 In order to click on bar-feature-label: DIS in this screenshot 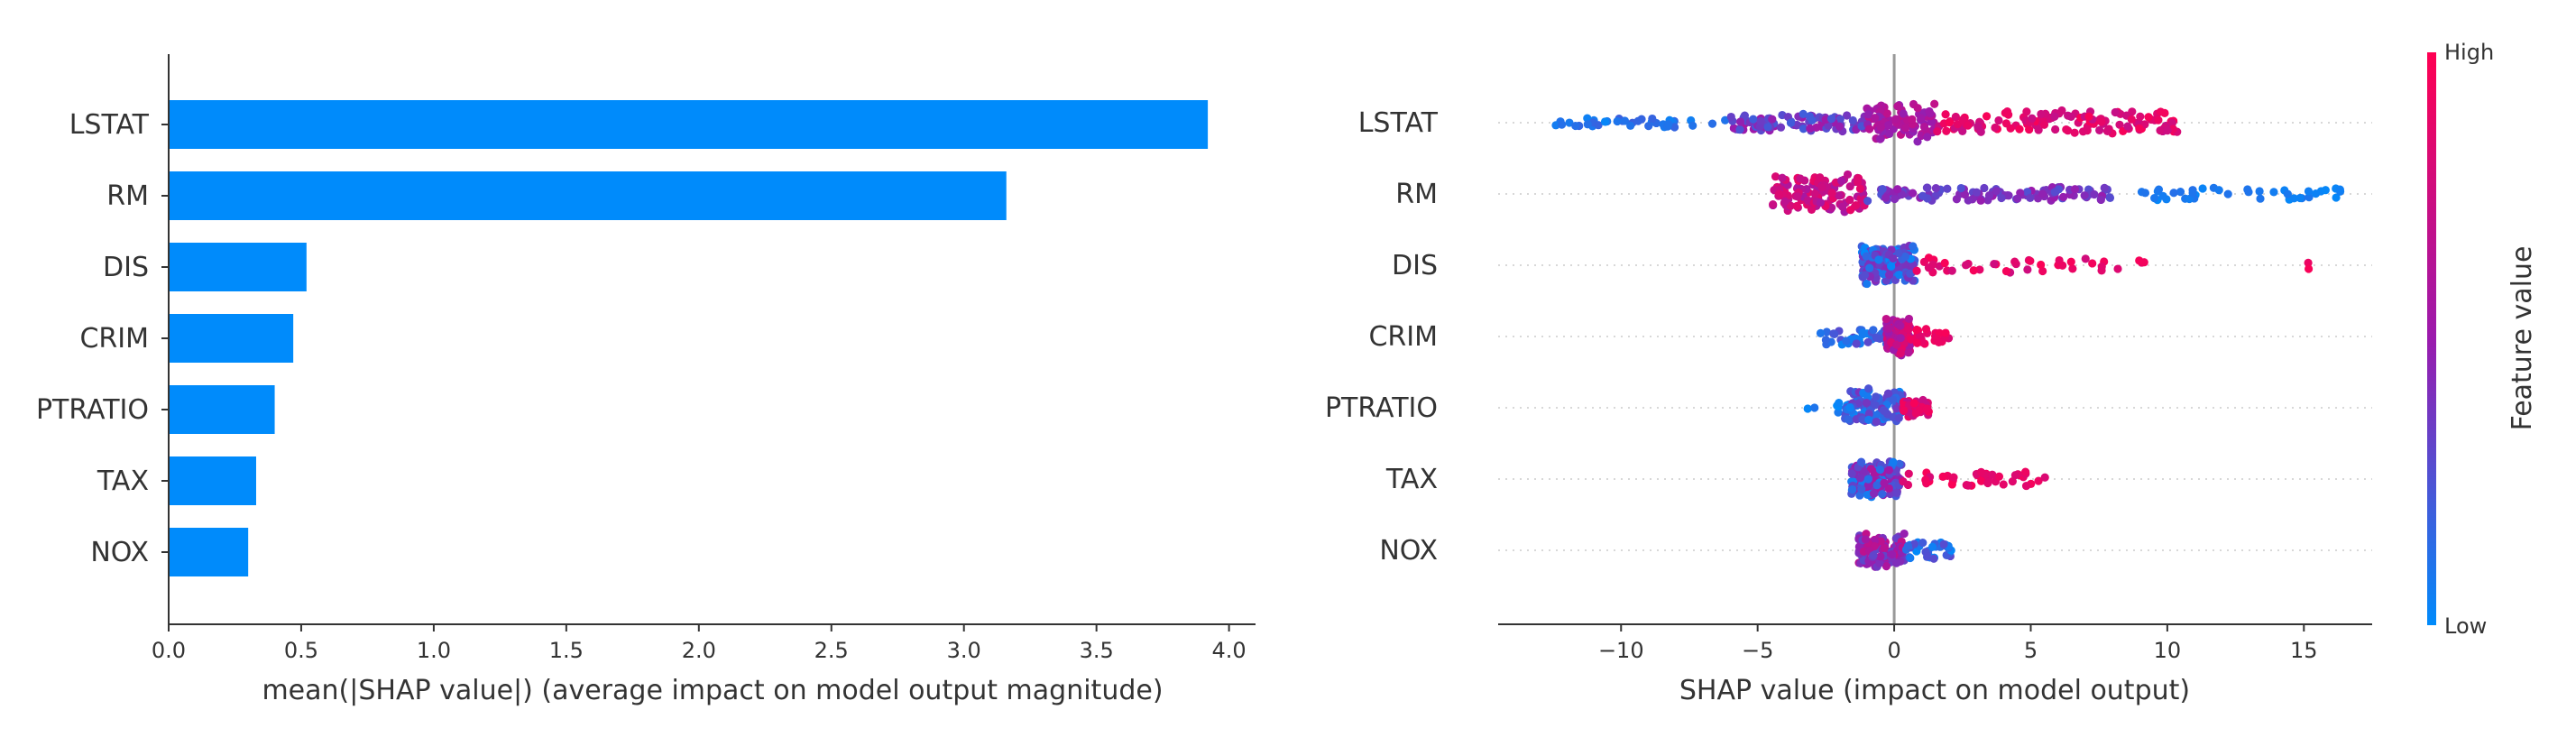, I will do `click(126, 267)`.